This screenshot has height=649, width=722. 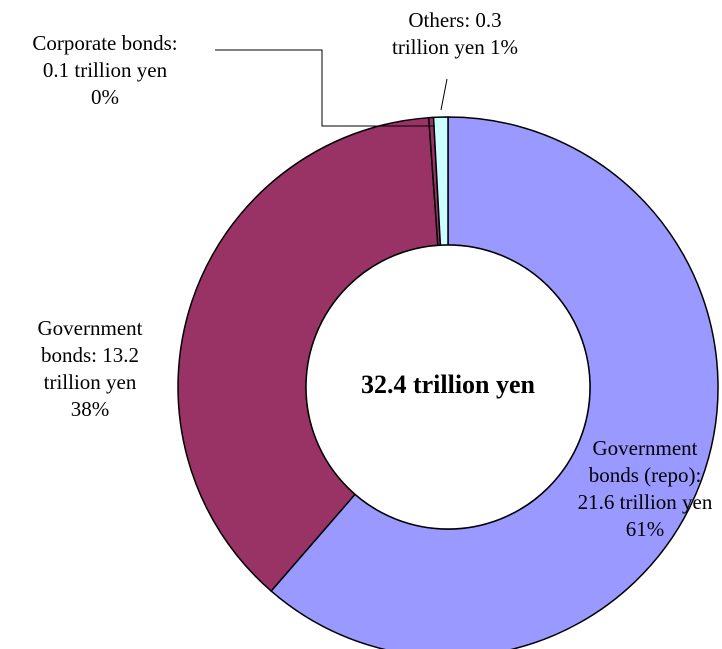 I want to click on leader-line-corporate, so click(x=325, y=88).